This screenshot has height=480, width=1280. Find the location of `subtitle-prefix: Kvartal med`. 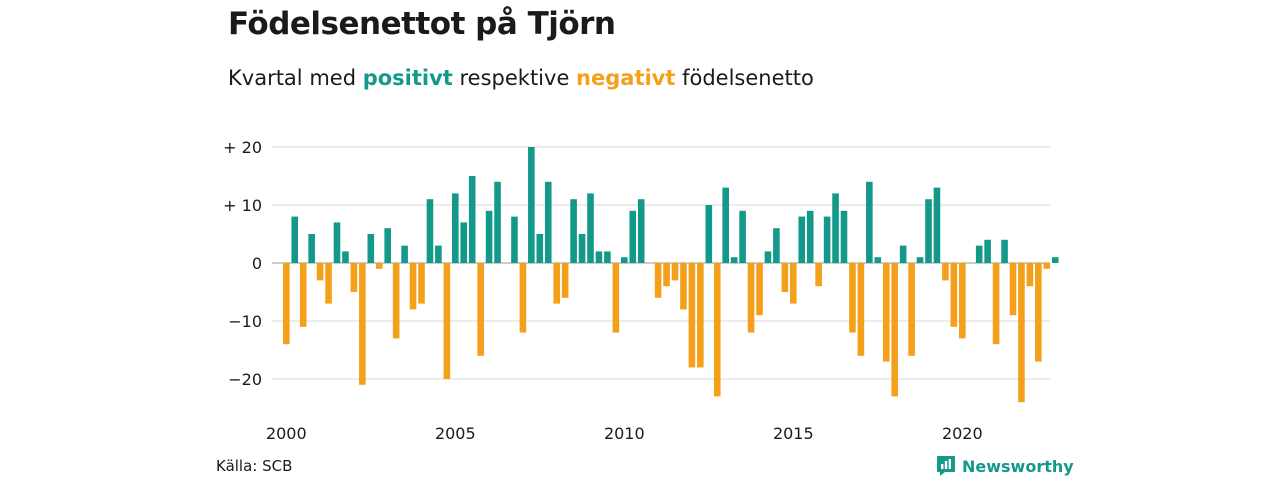

subtitle-prefix: Kvartal med is located at coordinates (295, 78).